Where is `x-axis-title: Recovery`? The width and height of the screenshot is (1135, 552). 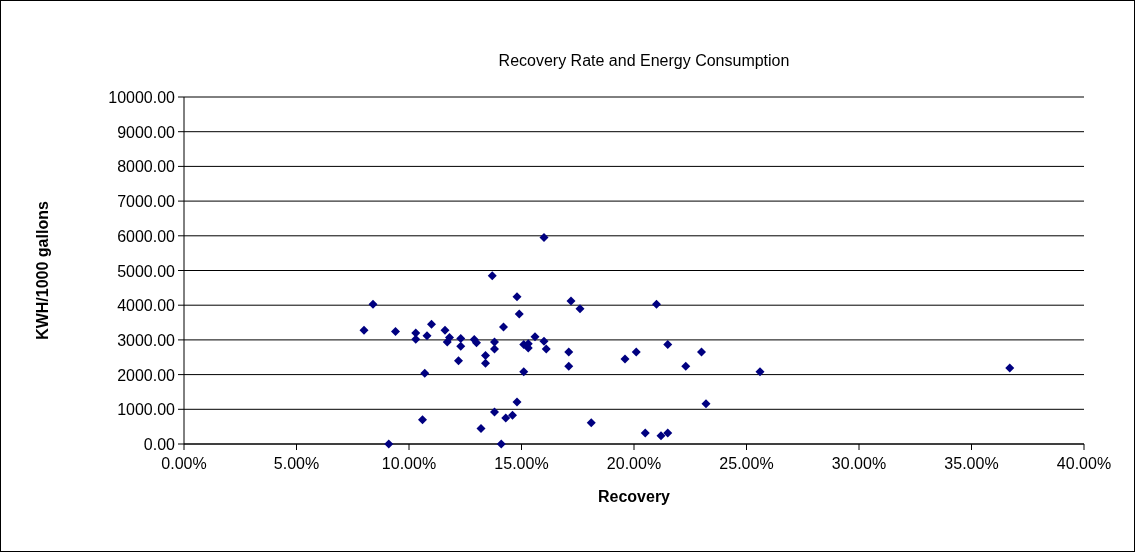 x-axis-title: Recovery is located at coordinates (634, 496).